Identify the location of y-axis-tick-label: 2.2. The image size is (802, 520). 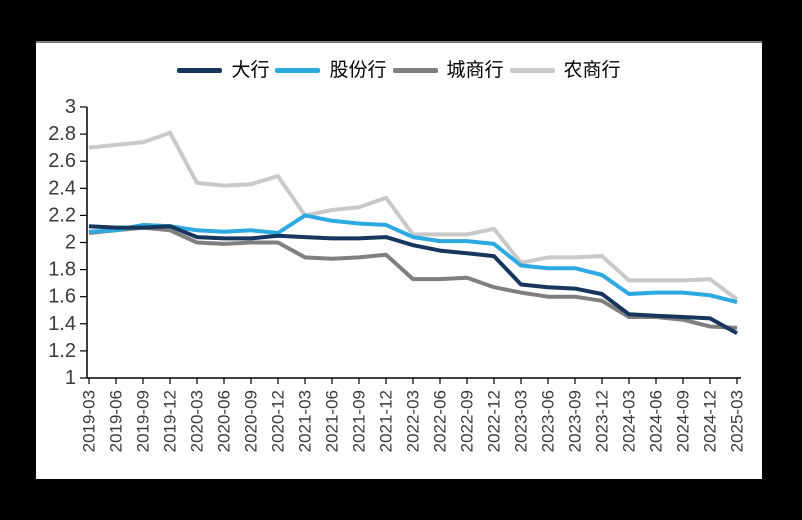
(62, 215).